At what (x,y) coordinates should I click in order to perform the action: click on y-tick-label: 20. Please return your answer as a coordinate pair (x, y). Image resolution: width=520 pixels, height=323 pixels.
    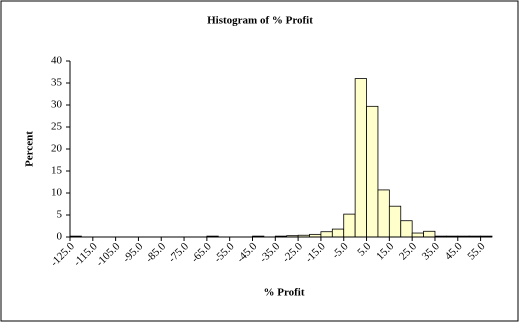
    Looking at the image, I should click on (57, 149).